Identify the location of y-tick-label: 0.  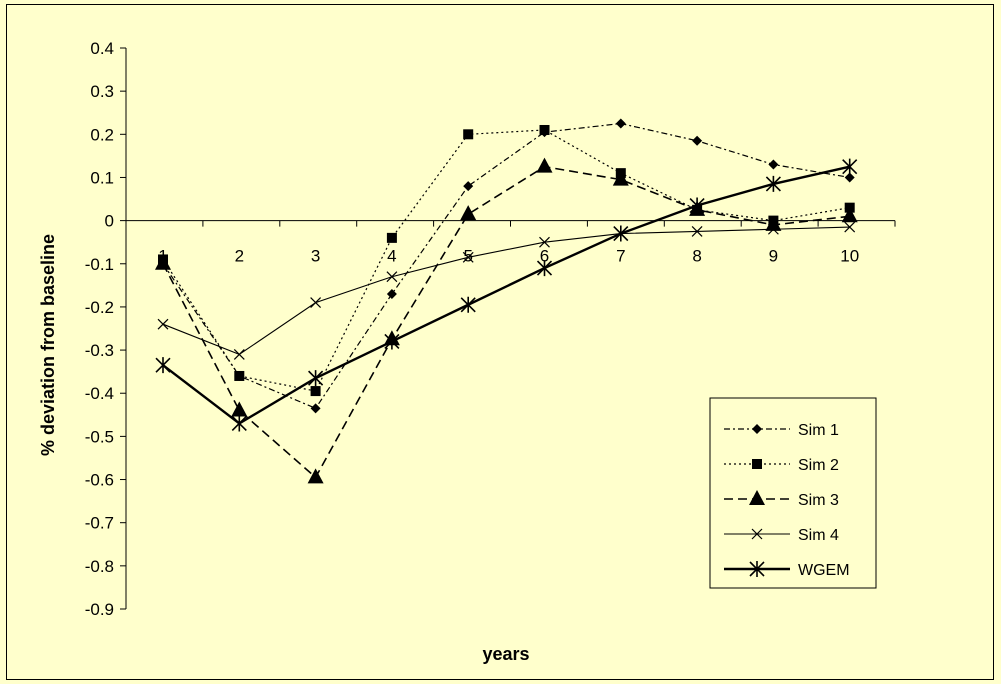
(109, 221).